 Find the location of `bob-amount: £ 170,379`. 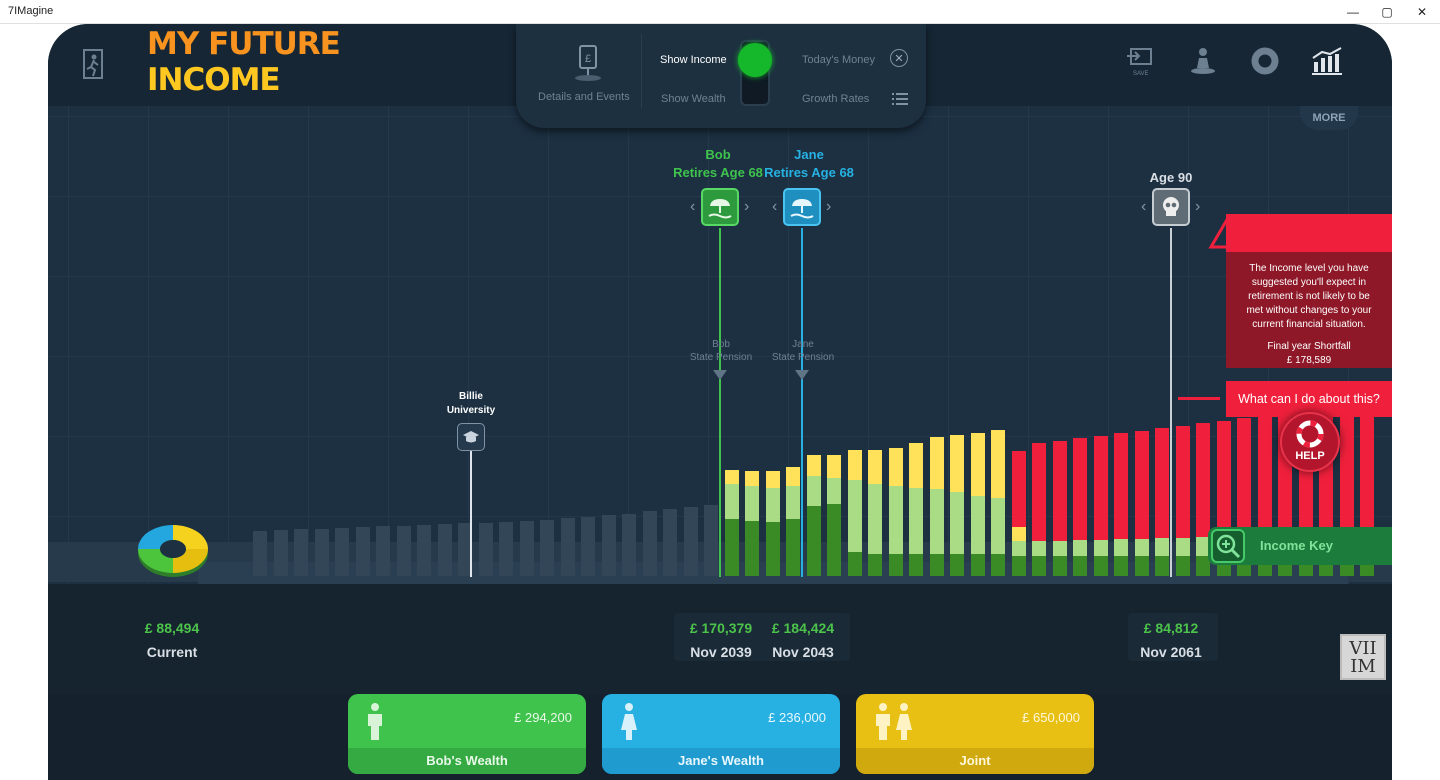

bob-amount: £ 170,379 is located at coordinates (721, 628).